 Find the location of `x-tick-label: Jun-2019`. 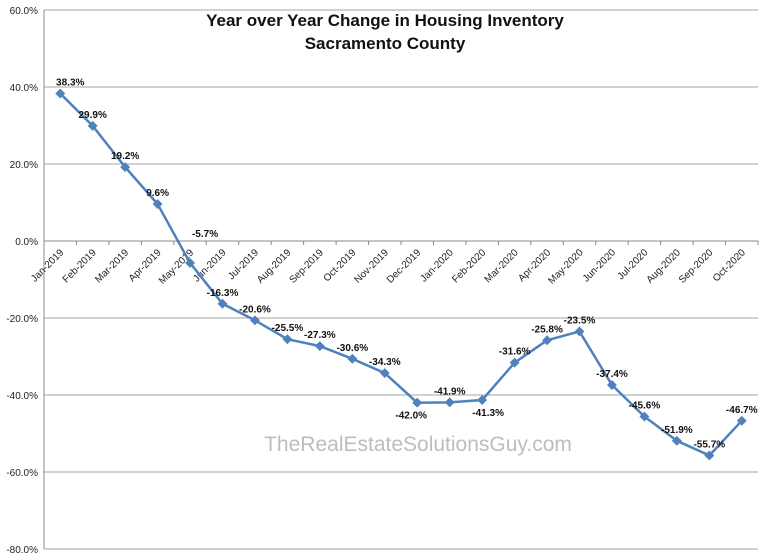

x-tick-label: Jun-2019 is located at coordinates (210, 266).